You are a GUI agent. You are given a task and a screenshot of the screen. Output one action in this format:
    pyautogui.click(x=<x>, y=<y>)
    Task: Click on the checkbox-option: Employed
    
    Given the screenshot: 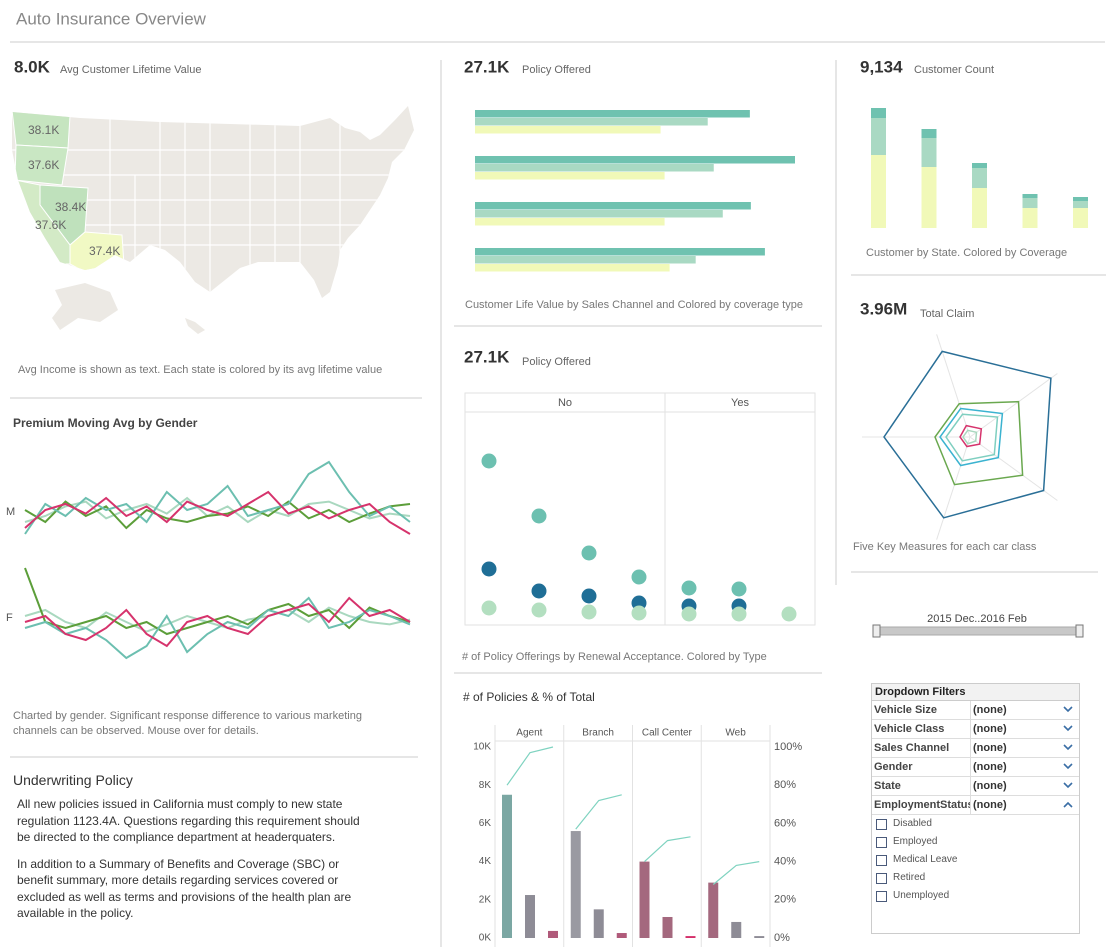 What is the action you would take?
    pyautogui.click(x=975, y=842)
    